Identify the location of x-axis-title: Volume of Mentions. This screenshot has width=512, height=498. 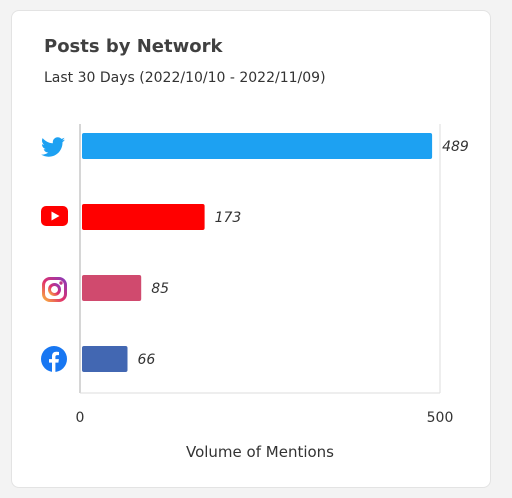
(260, 452).